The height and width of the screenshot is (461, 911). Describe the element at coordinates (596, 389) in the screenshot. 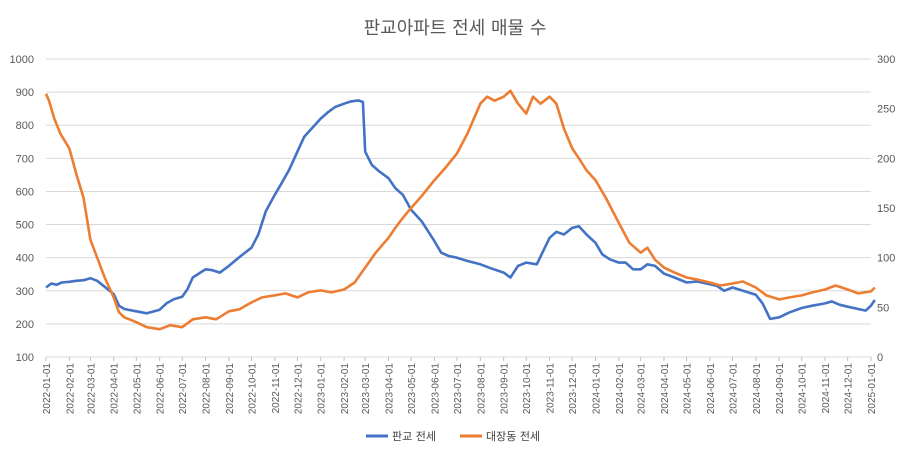

I see `x-tick-label: 2024-01-01` at that location.